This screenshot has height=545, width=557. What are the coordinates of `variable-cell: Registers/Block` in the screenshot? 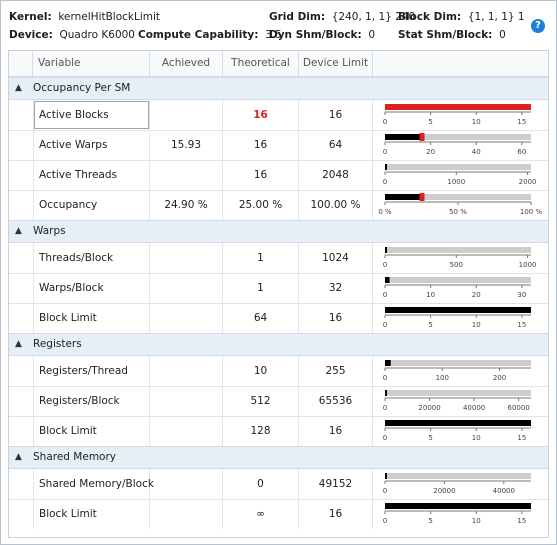 It's located at (91, 401).